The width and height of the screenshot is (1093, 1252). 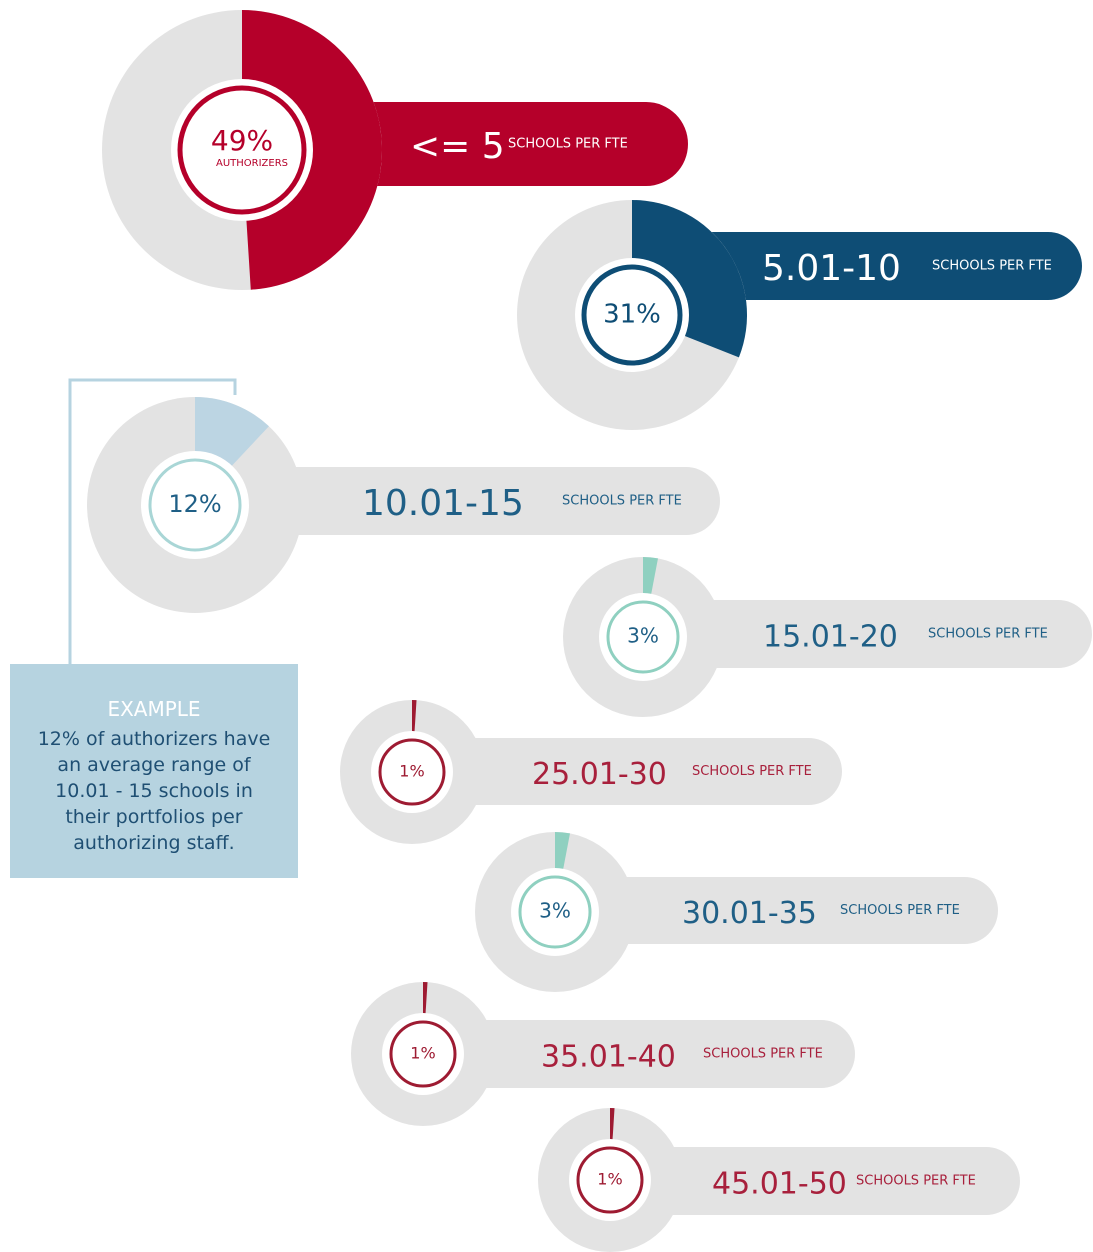 I want to click on value-label: 12%, so click(x=194, y=504).